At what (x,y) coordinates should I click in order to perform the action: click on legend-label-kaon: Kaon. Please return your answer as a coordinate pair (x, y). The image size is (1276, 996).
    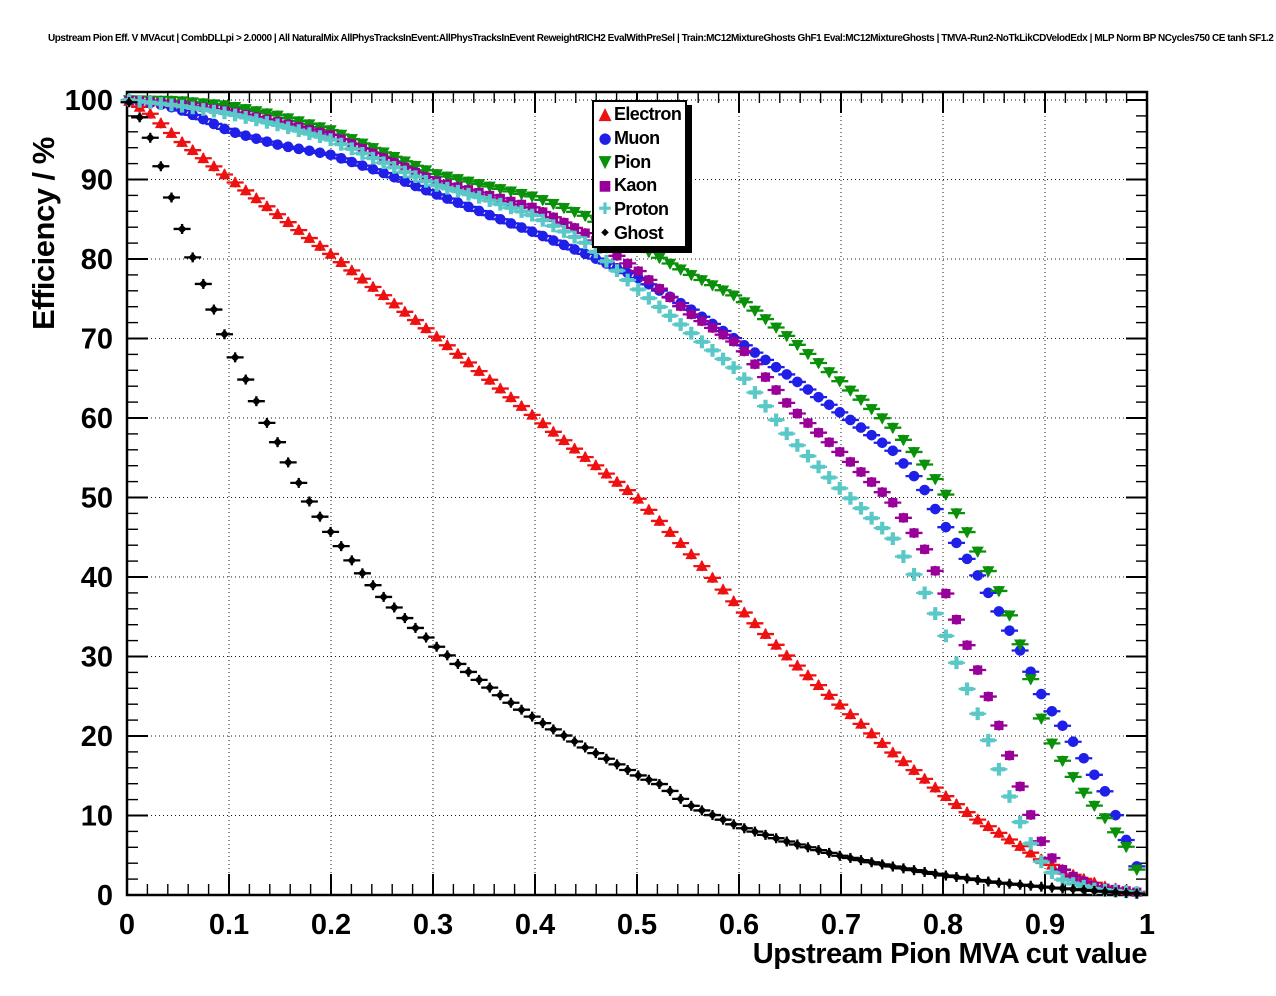
    Looking at the image, I should click on (635, 185).